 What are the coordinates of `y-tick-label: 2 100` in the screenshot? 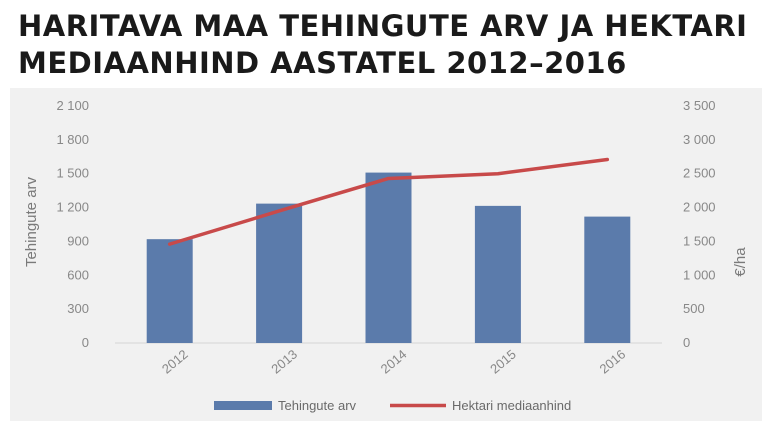 It's located at (72, 105).